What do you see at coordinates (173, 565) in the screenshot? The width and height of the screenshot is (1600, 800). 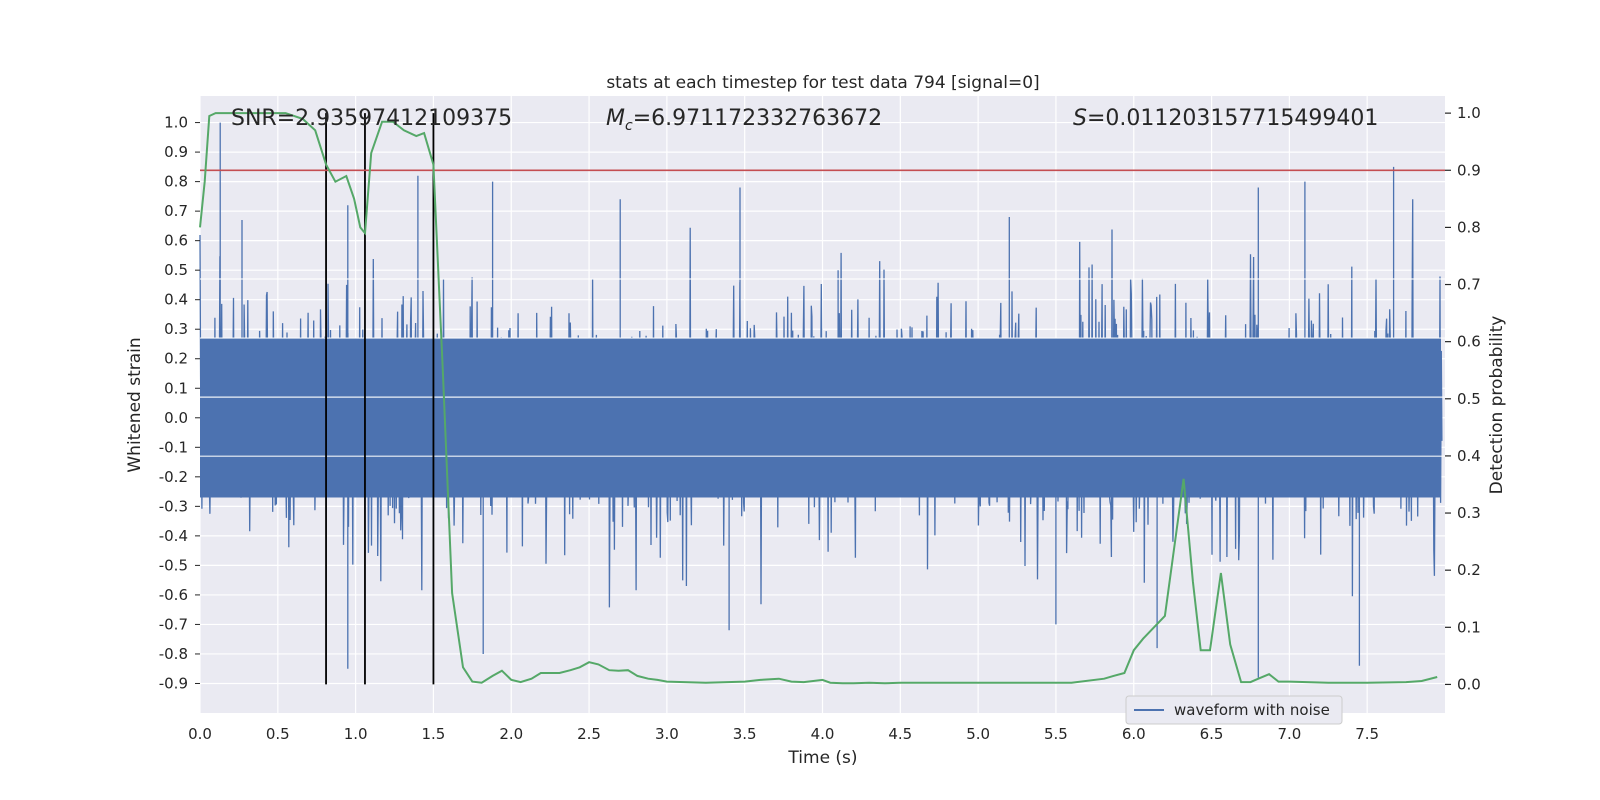 I see `left-tick-label: -0.5` at bounding box center [173, 565].